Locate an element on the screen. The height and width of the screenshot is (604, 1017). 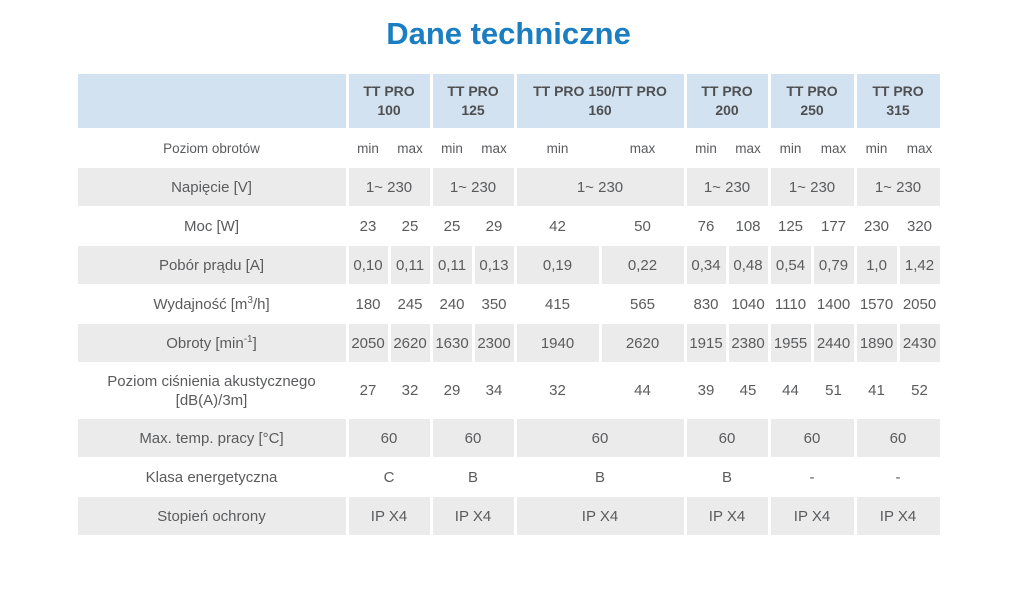
value-cell: 1400 is located at coordinates (833, 304).